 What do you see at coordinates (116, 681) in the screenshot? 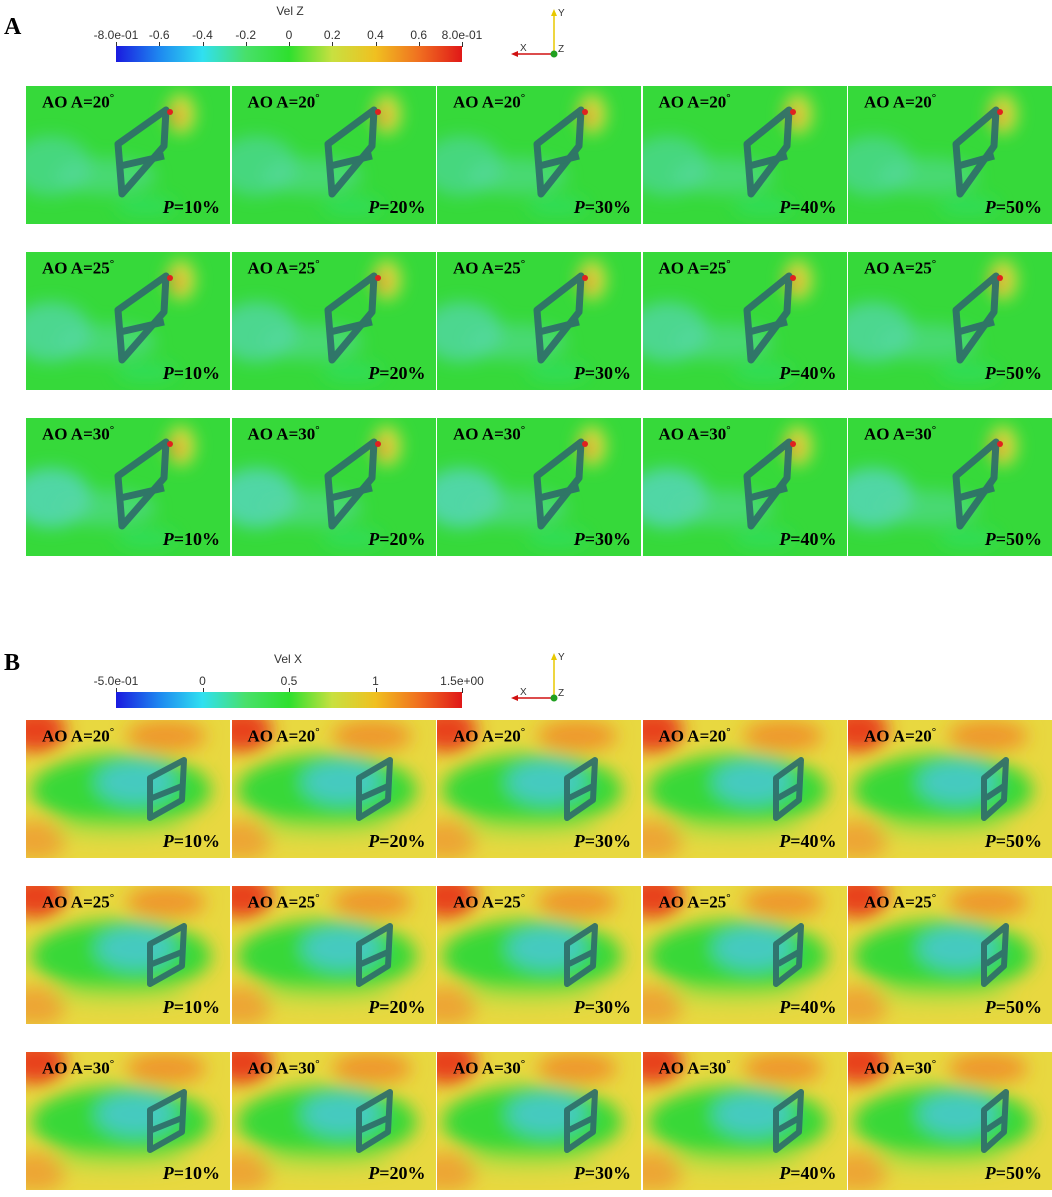
I see `colorbar-tick-label: -5.0e-01` at bounding box center [116, 681].